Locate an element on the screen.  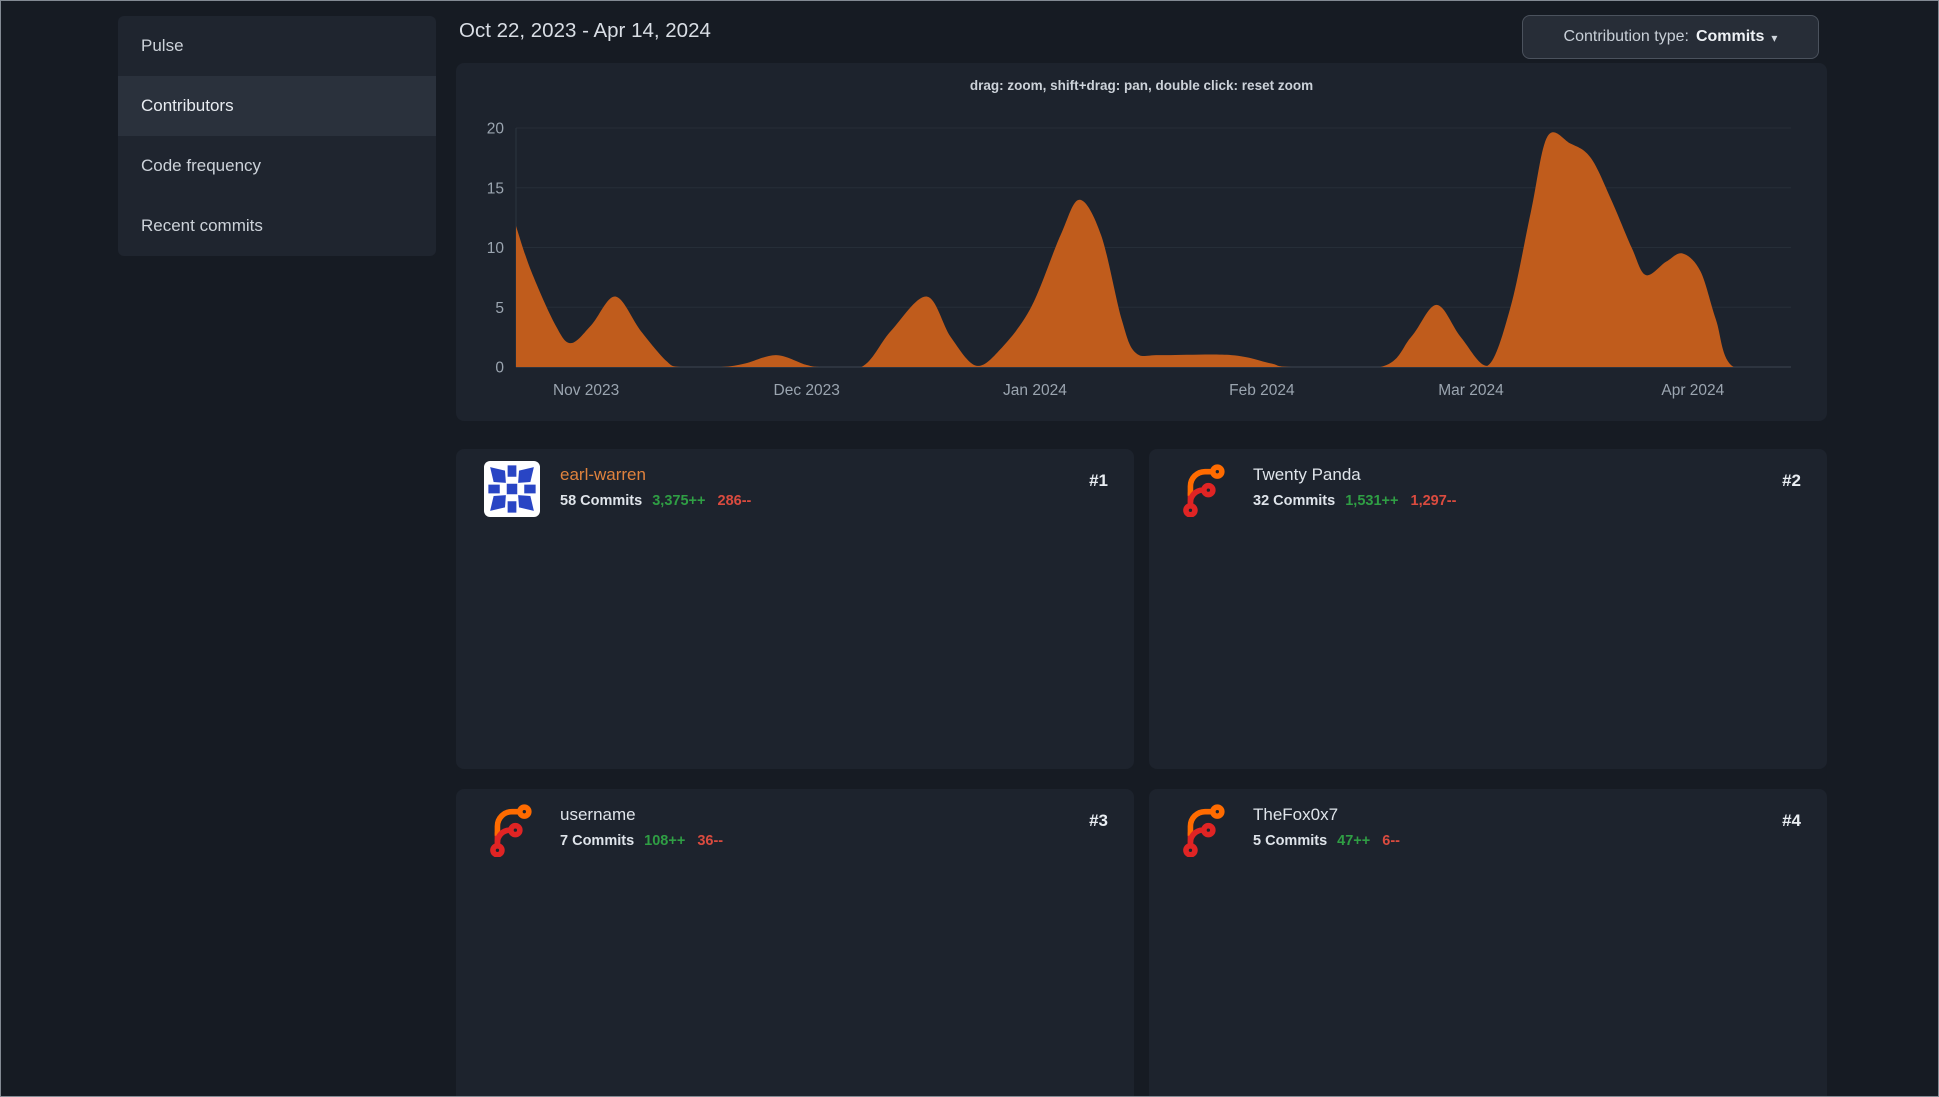
contributor-stats: 32 Commits 1,531++ 1,297-- is located at coordinates (1354, 501).